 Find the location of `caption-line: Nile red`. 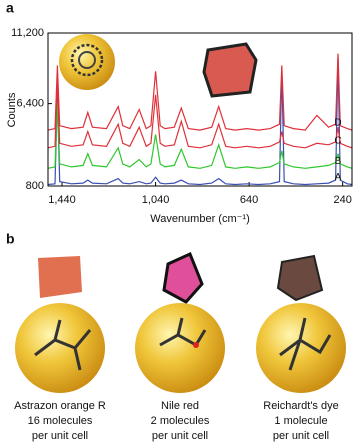

caption-line: Nile red is located at coordinates (180, 406).